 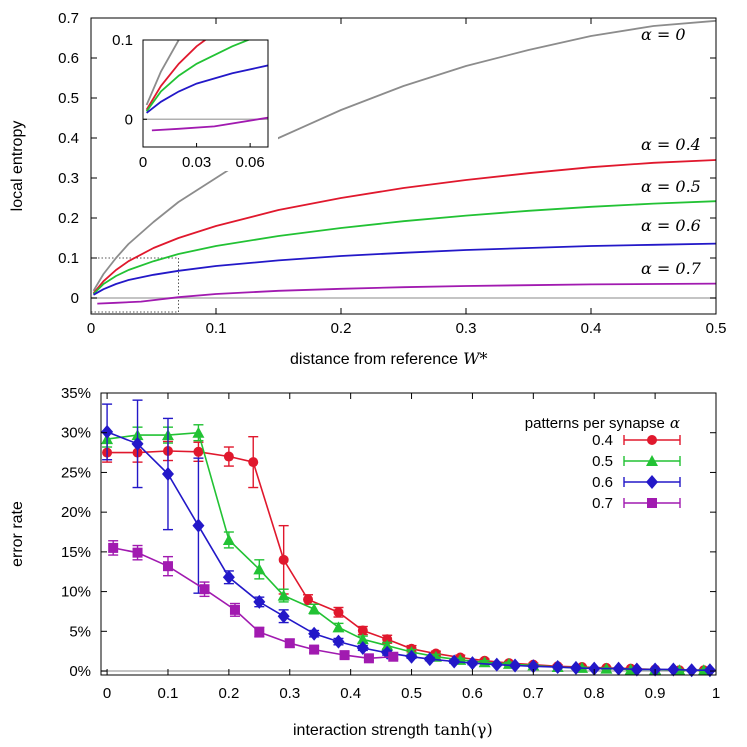 What do you see at coordinates (75, 298) in the screenshot?
I see `top-y-tick-label: 0` at bounding box center [75, 298].